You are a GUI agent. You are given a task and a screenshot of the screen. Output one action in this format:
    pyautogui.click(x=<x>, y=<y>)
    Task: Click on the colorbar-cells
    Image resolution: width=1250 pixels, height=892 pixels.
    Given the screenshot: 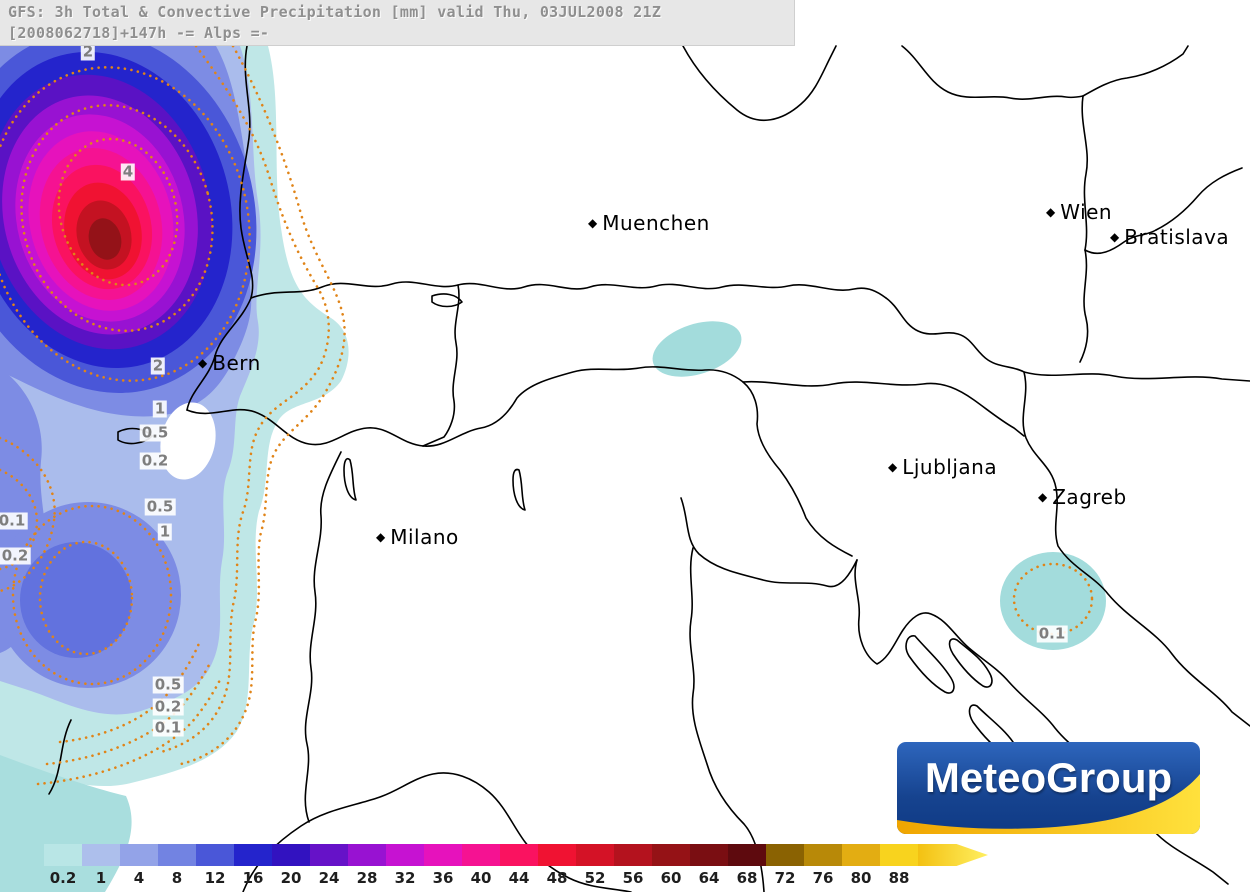 What is the action you would take?
    pyautogui.click(x=481, y=855)
    